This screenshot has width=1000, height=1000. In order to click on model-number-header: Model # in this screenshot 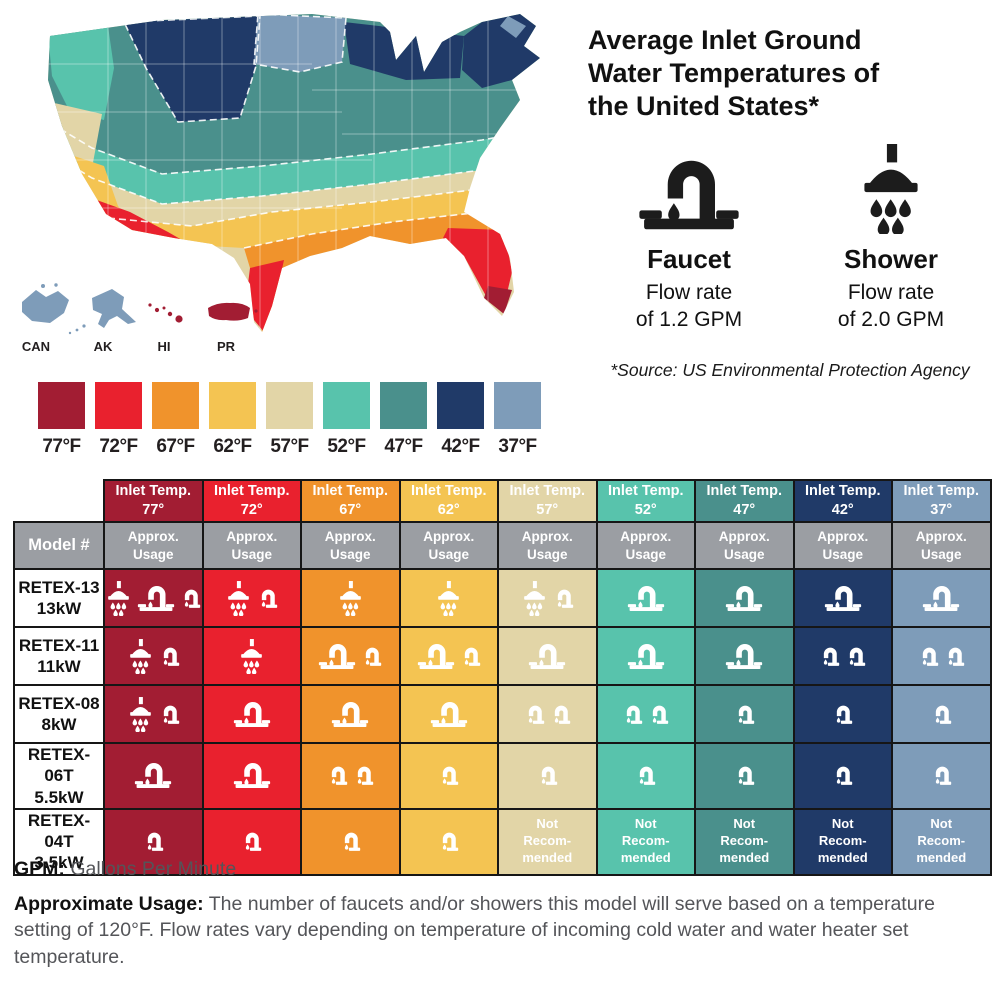, I will do `click(59, 545)`.